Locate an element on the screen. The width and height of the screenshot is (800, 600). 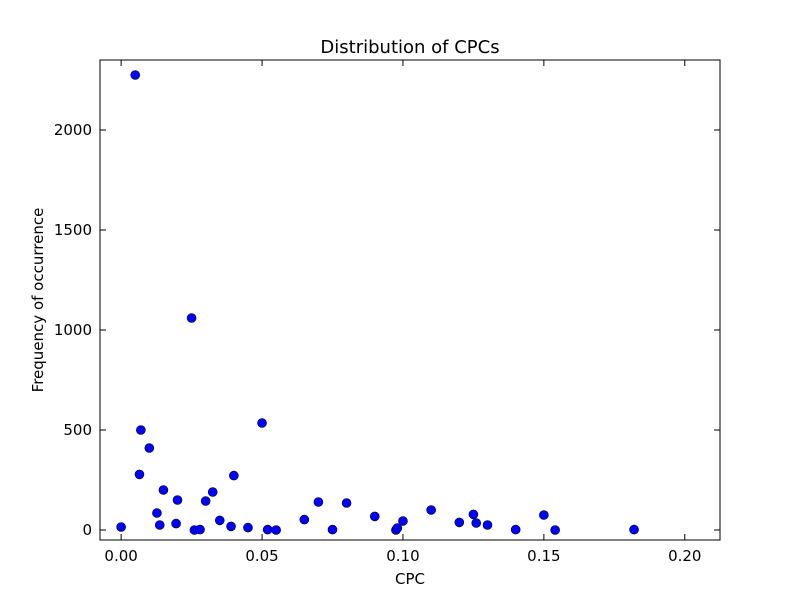
x-tick-label: 0.05 is located at coordinates (261, 556).